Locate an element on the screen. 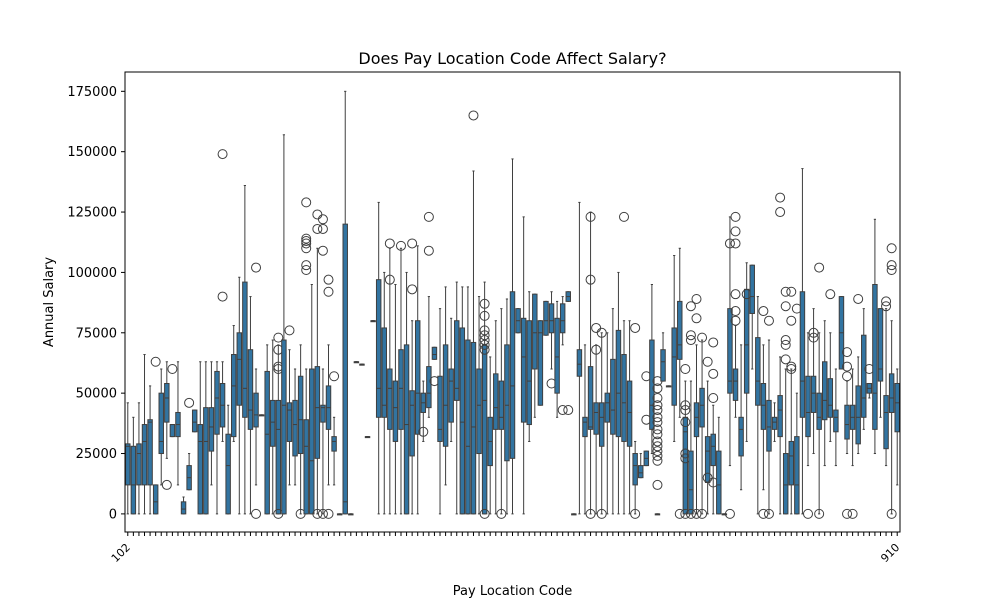  y-tick-label: 0 is located at coordinates (113, 514).